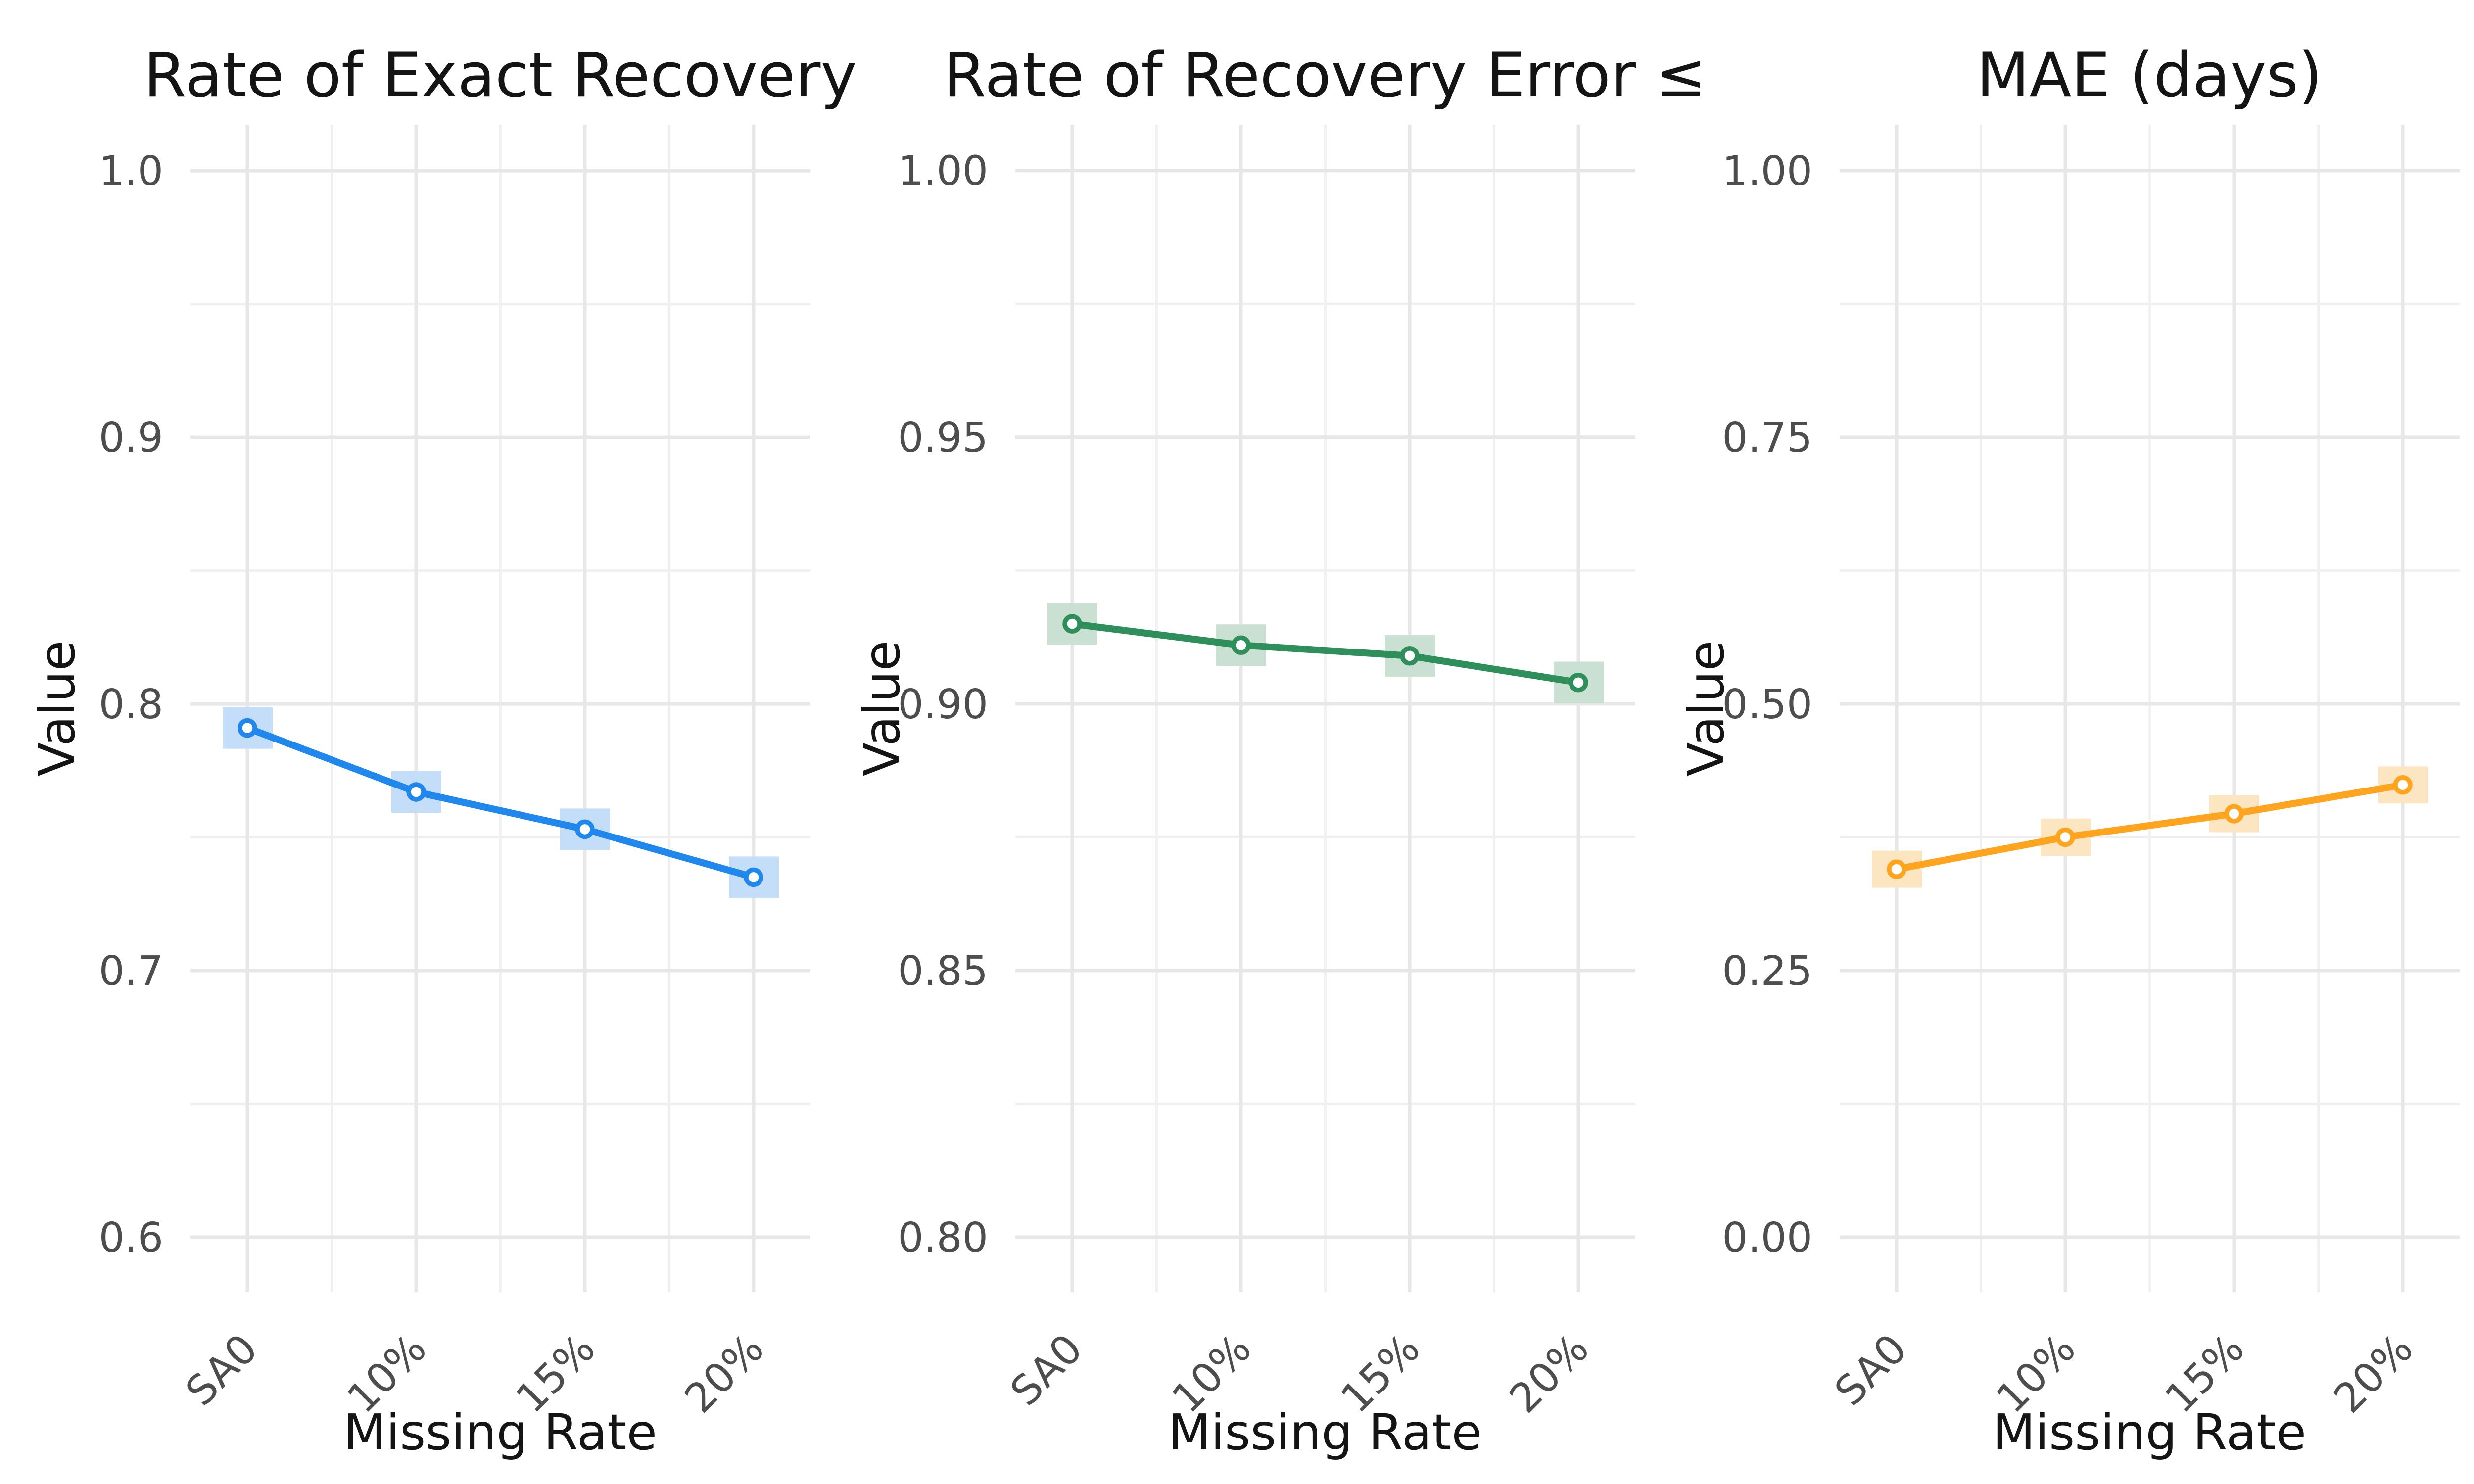  Describe the element at coordinates (1768, 704) in the screenshot. I see `y-tick-label: 0.50` at that location.